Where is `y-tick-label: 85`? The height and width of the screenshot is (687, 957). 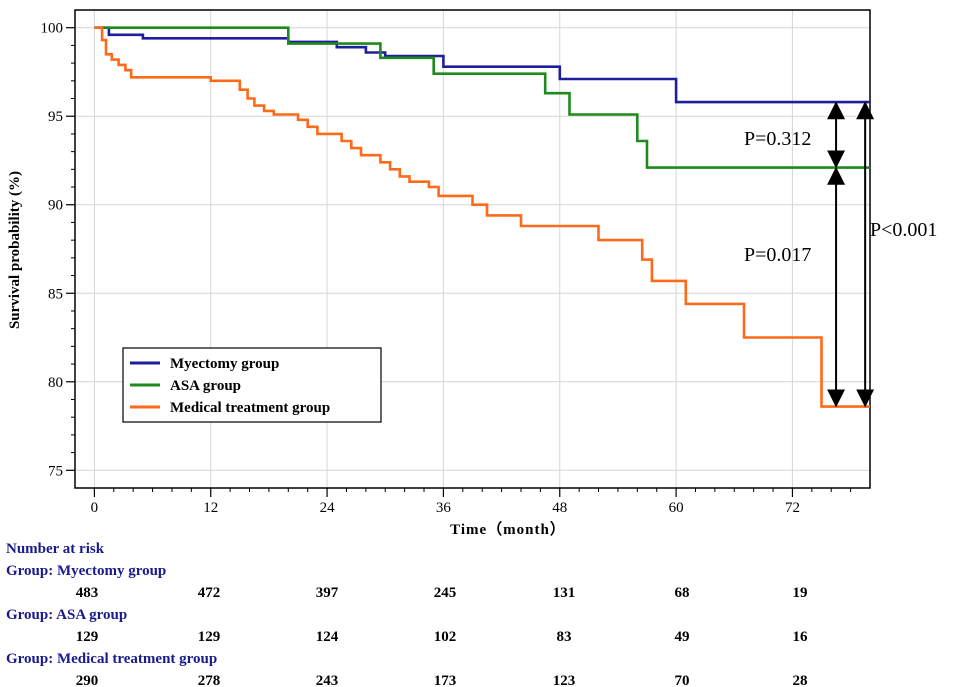 y-tick-label: 85 is located at coordinates (55, 294).